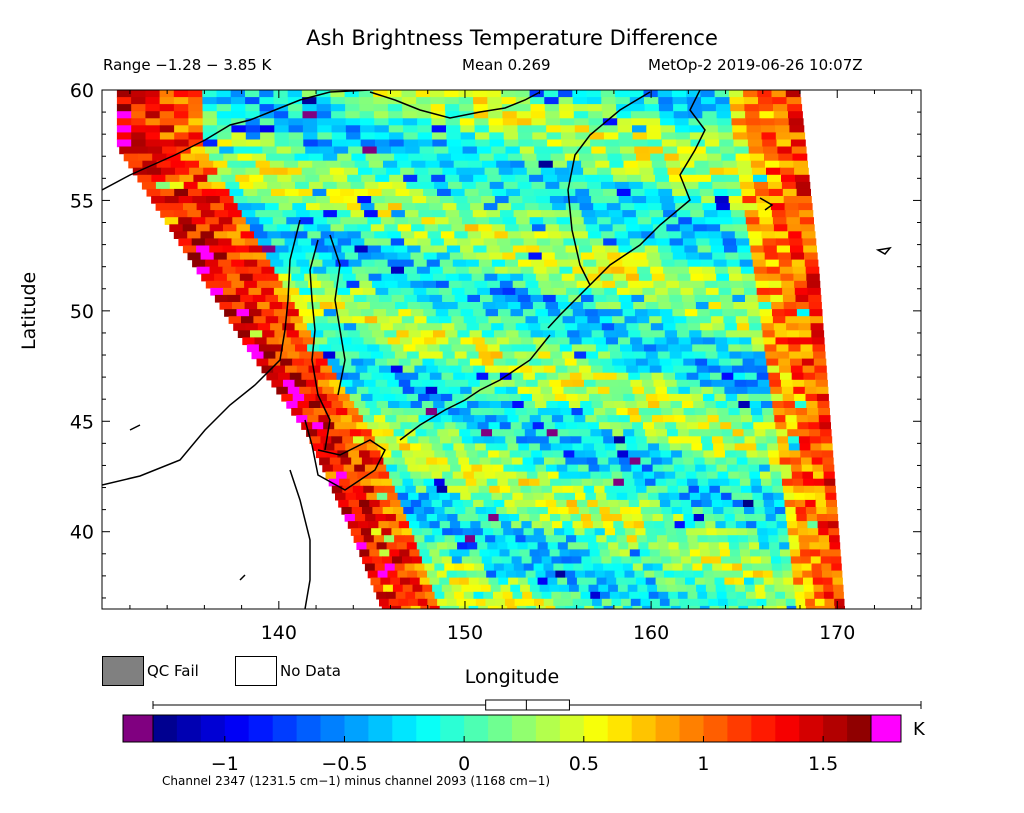 This screenshot has width=1024, height=813. I want to click on range-label: Range −1.28 − 3.85 K, so click(187, 65).